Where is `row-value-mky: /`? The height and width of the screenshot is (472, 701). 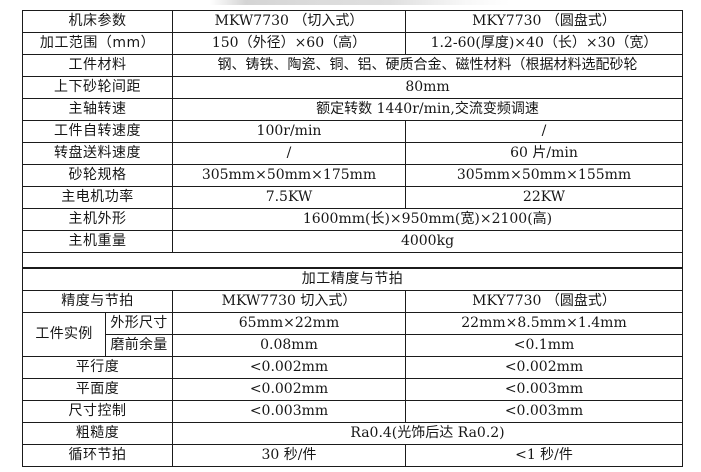
row-value-mky: / is located at coordinates (544, 131).